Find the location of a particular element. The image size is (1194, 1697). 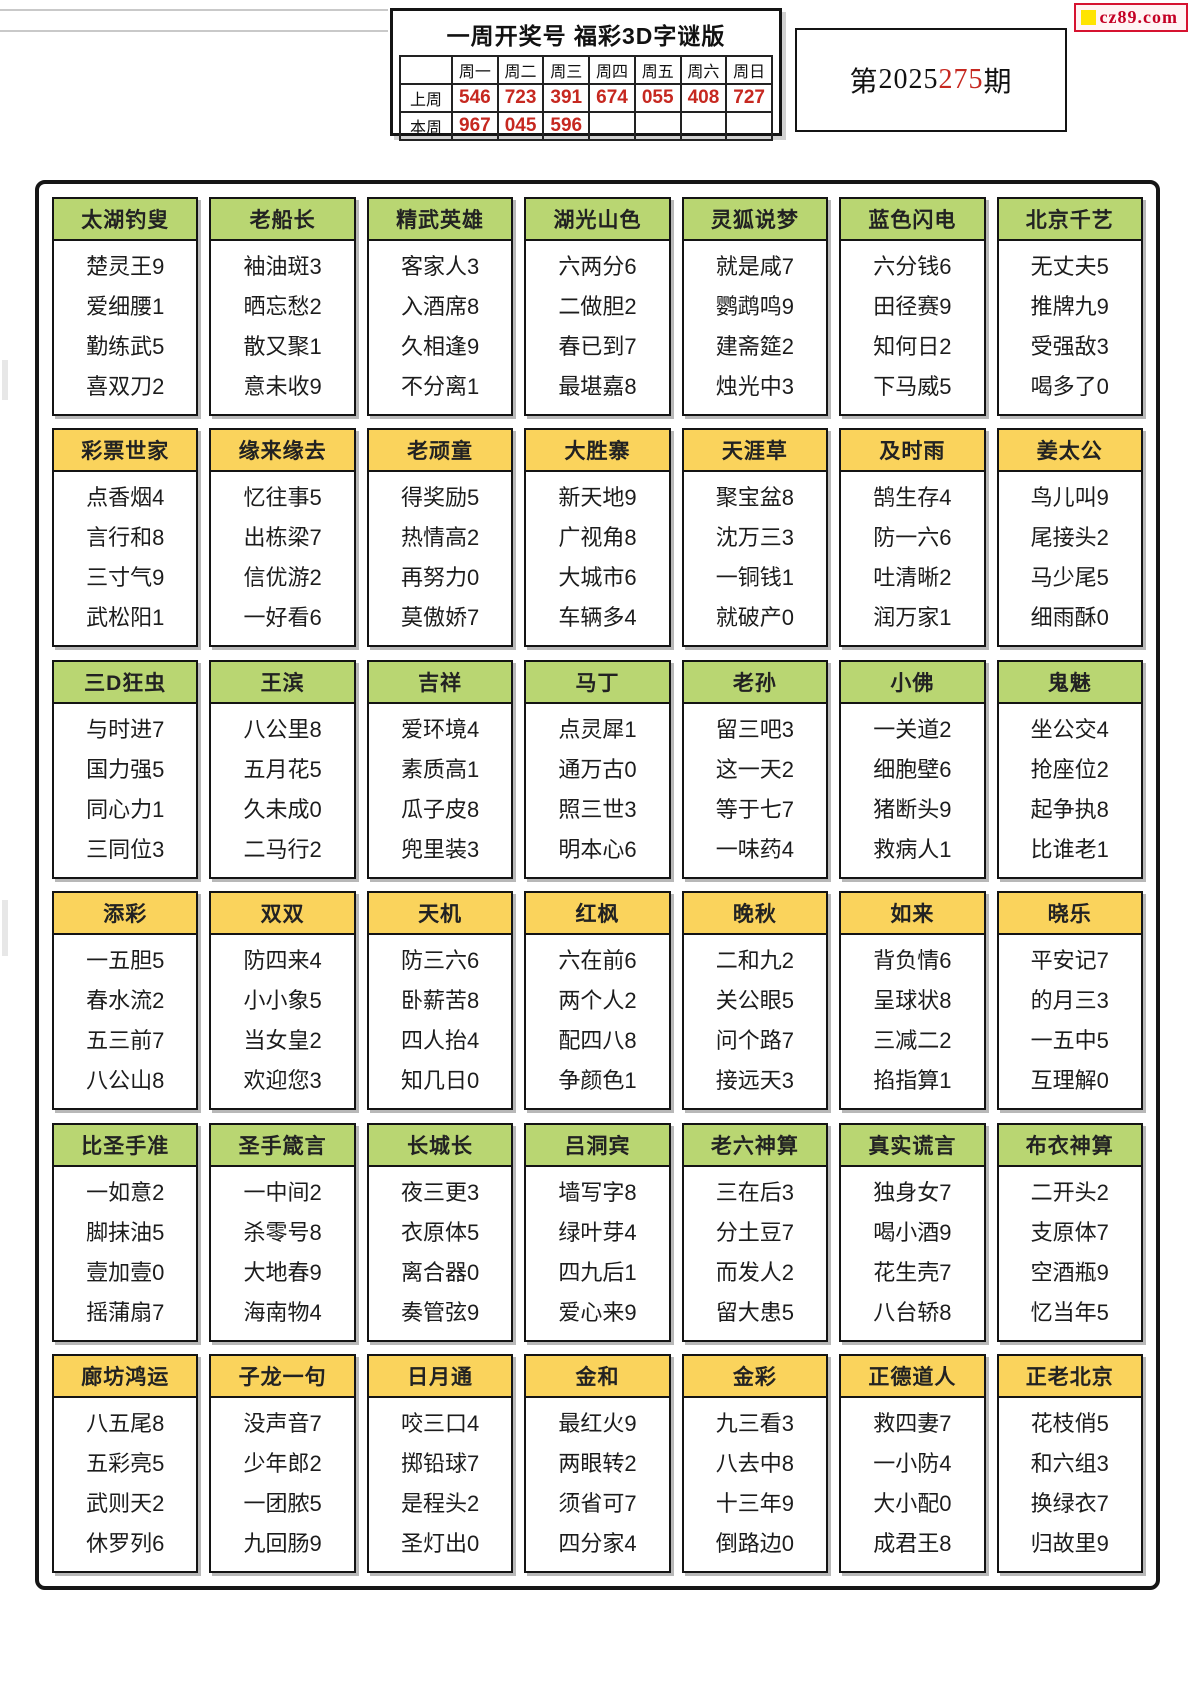

card-body: 二和九2 关公眼5 问个路7 接远天3 is located at coordinates (755, 1021).